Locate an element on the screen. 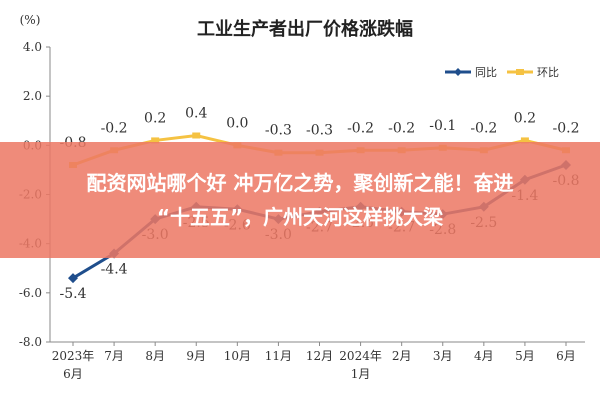  x-tick-label: 6月 is located at coordinates (566, 356).